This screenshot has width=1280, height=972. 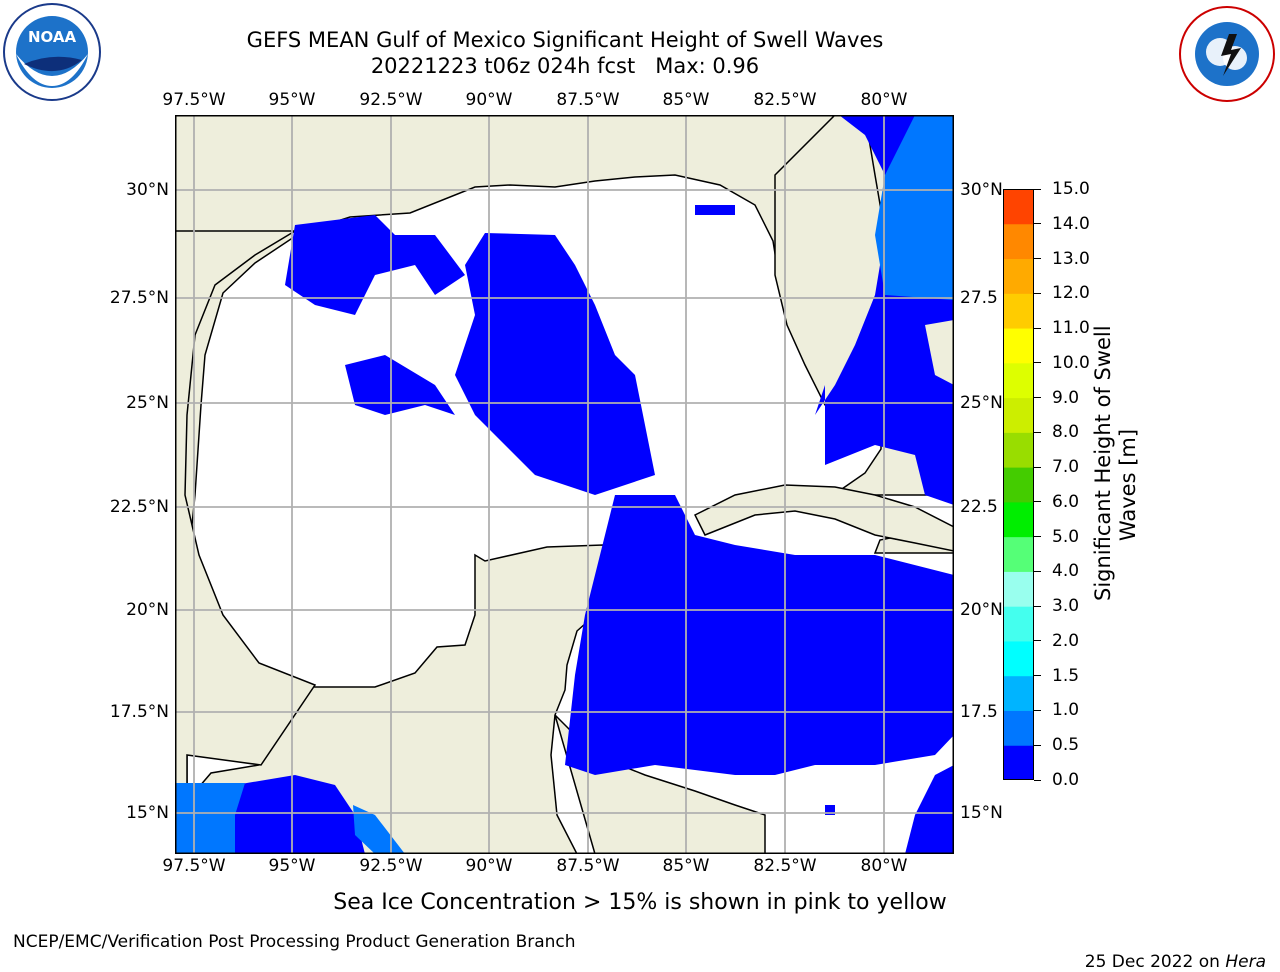 What do you see at coordinates (489, 866) in the screenshot?
I see `lon-tick-bottom: 90°W` at bounding box center [489, 866].